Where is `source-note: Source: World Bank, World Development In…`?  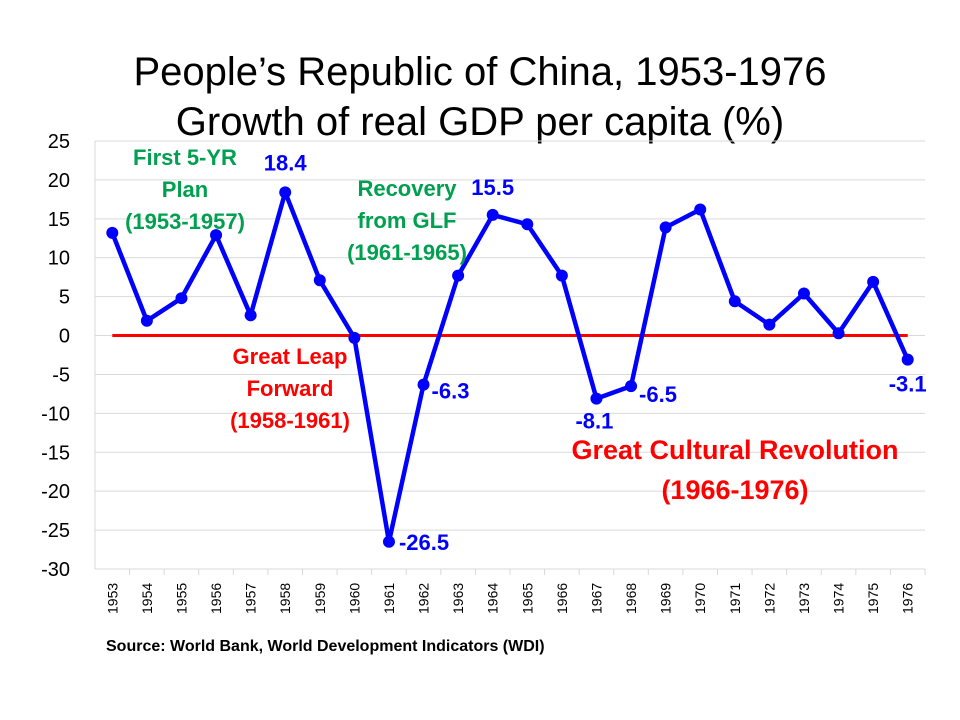
source-note: Source: World Bank, World Development In… is located at coordinates (325, 646).